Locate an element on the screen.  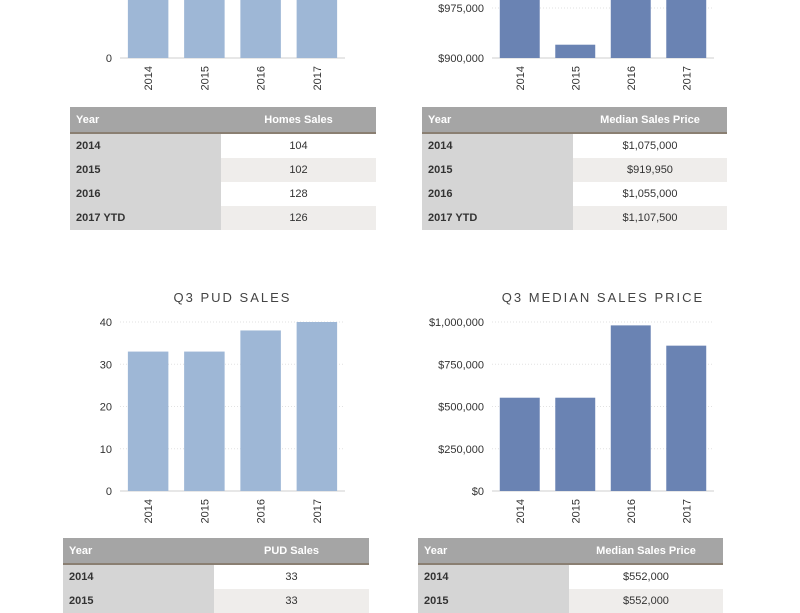
row-value: 126 is located at coordinates (298, 218).